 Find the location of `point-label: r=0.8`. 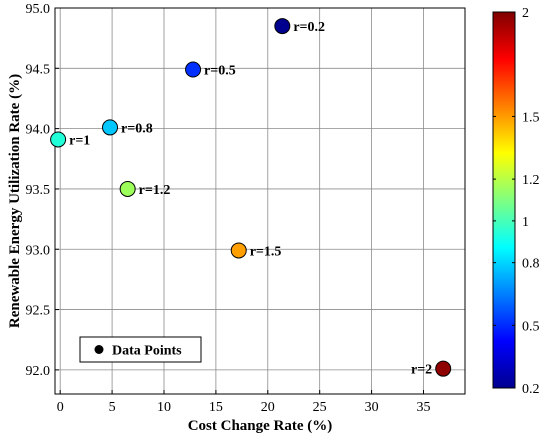

point-label: r=0.8 is located at coordinates (137, 128).